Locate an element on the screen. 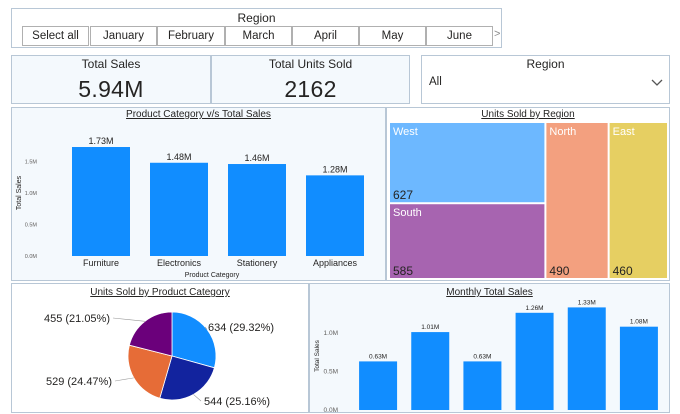 This screenshot has width=680, height=414. data-label: 1.26M is located at coordinates (535, 308).